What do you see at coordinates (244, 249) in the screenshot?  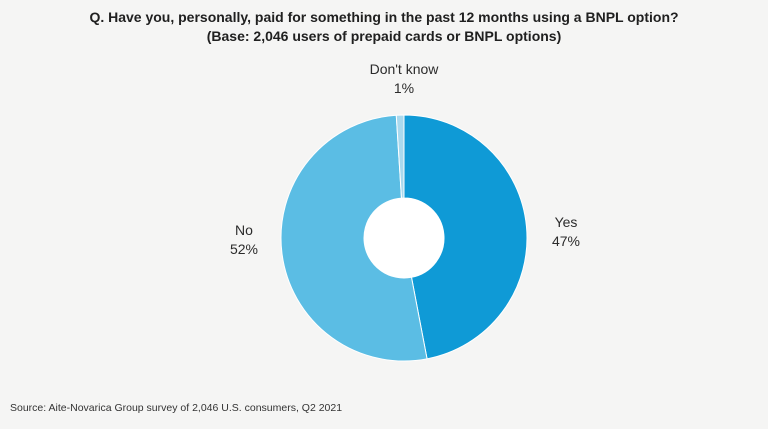 I see `slice-value-no: 52%` at bounding box center [244, 249].